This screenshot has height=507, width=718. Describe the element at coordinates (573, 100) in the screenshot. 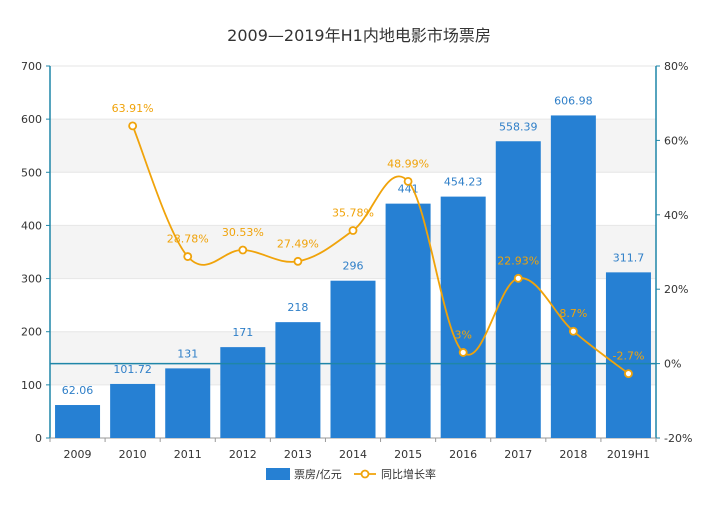

I see `bar-value-label: 606.98` at that location.